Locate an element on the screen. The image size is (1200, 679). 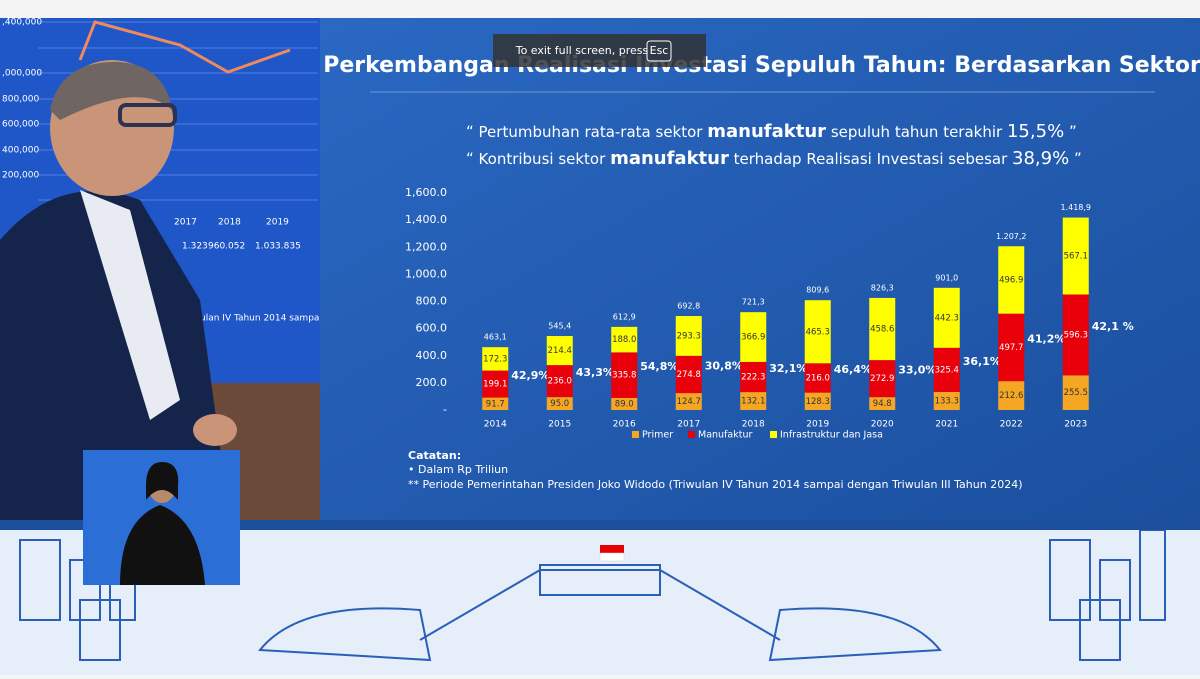
total-label: 545,4 is located at coordinates (559, 326).